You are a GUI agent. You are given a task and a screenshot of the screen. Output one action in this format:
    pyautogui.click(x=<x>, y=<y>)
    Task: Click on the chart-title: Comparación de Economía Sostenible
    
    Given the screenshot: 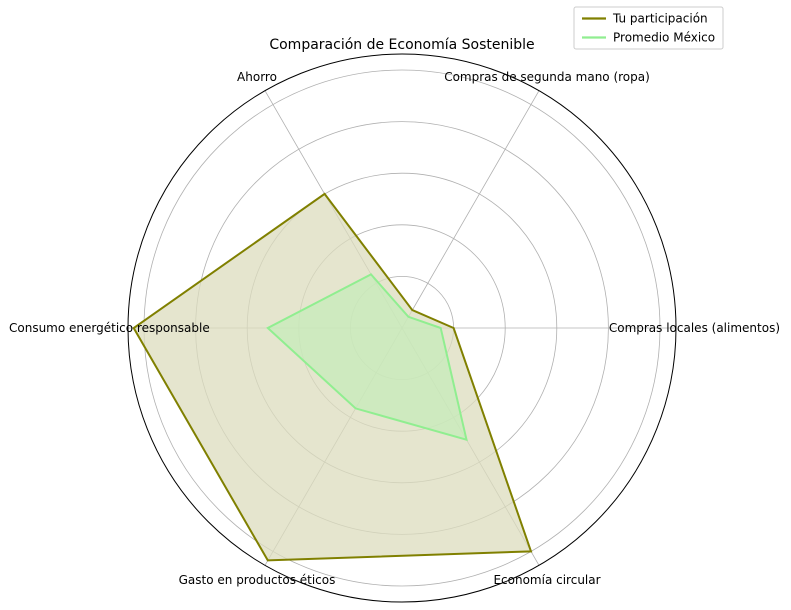 What is the action you would take?
    pyautogui.click(x=401, y=45)
    